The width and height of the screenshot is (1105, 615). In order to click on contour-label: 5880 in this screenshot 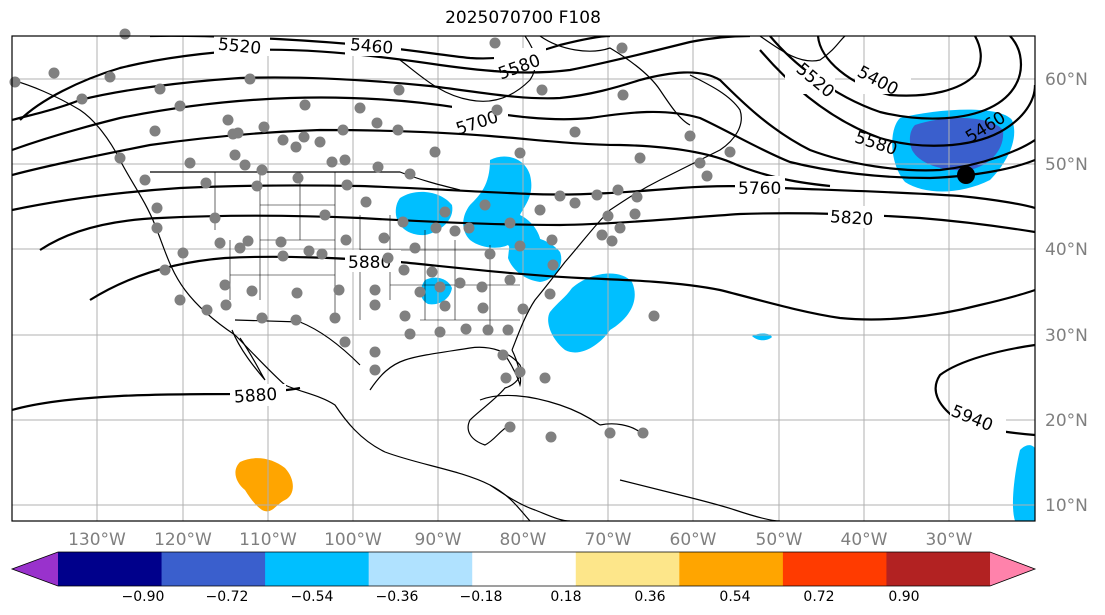, I will do `click(255, 396)`.